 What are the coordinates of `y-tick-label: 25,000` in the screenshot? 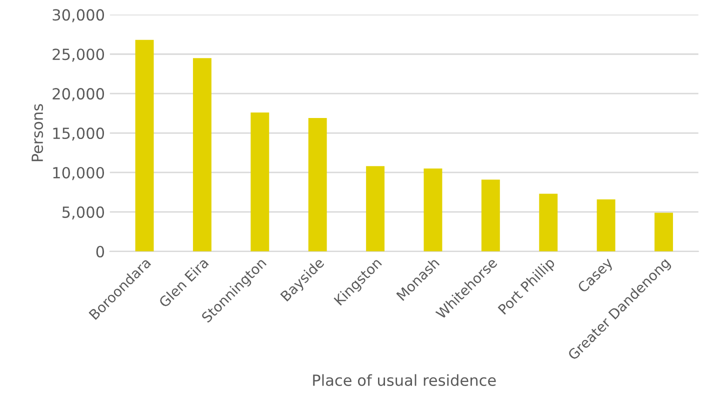 It's located at (78, 55).